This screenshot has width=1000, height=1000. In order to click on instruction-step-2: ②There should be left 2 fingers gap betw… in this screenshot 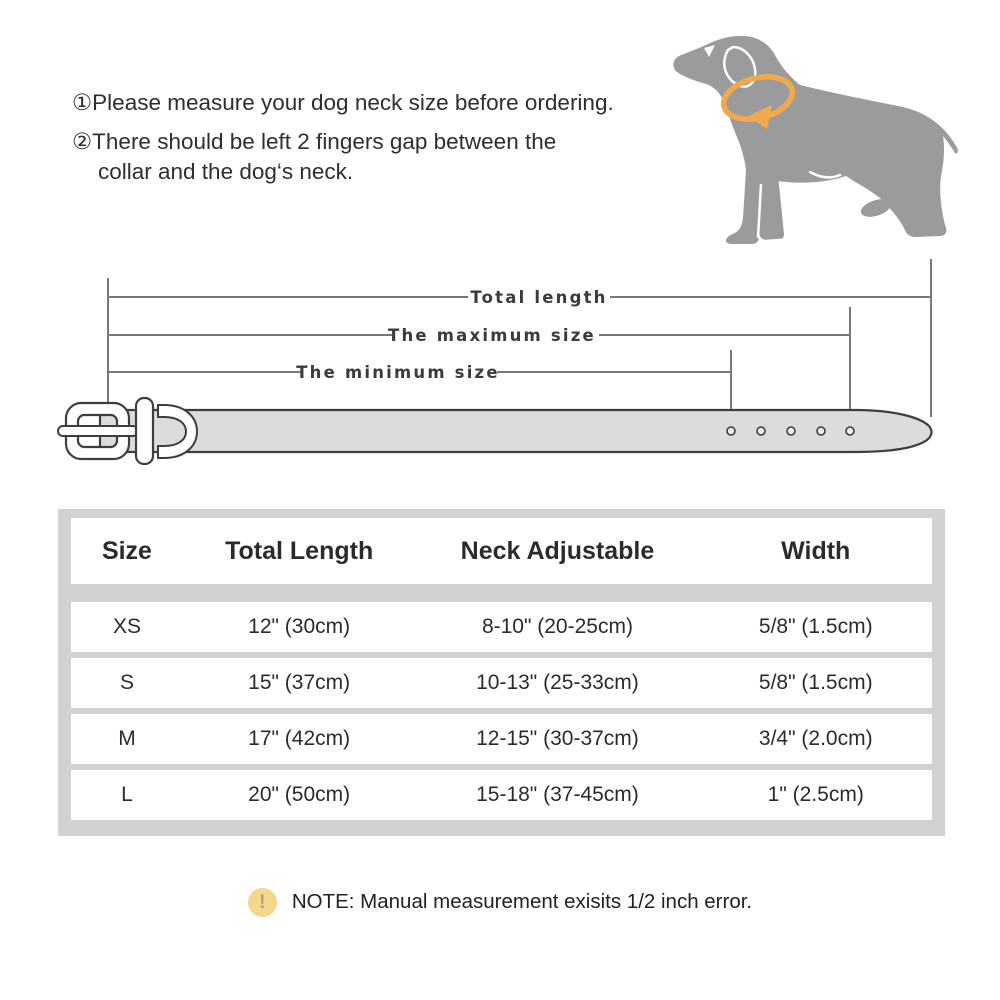, I will do `click(314, 141)`.